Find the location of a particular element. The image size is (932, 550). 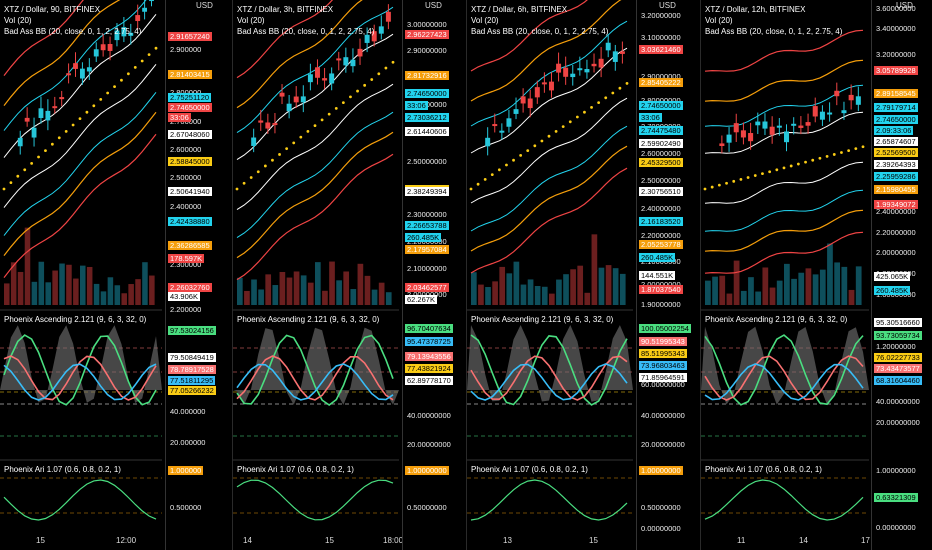

price-level-tag: 2.15980455 is located at coordinates (896, 189).